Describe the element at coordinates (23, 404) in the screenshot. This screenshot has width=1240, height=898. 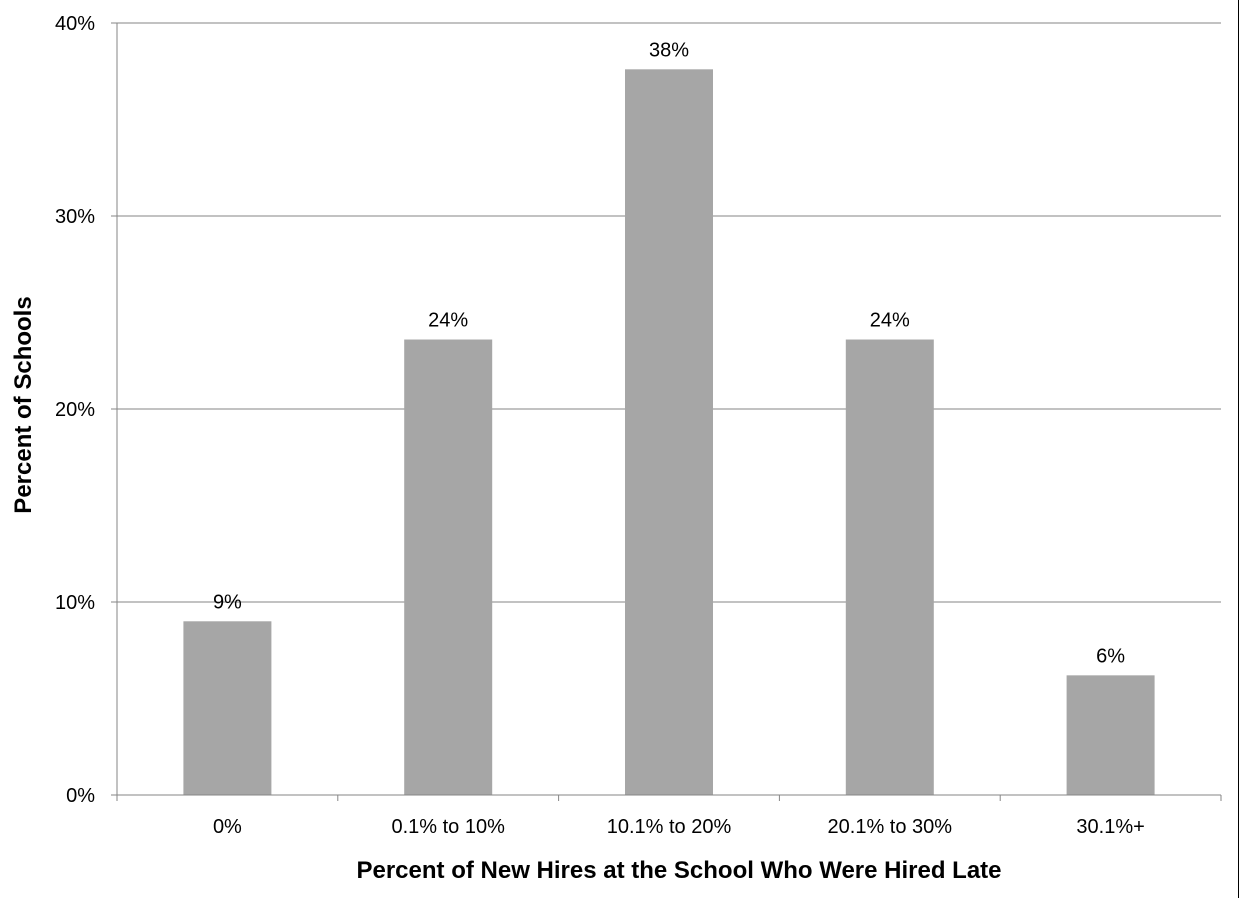
I see `y-axis-title: Percent of Schools` at that location.